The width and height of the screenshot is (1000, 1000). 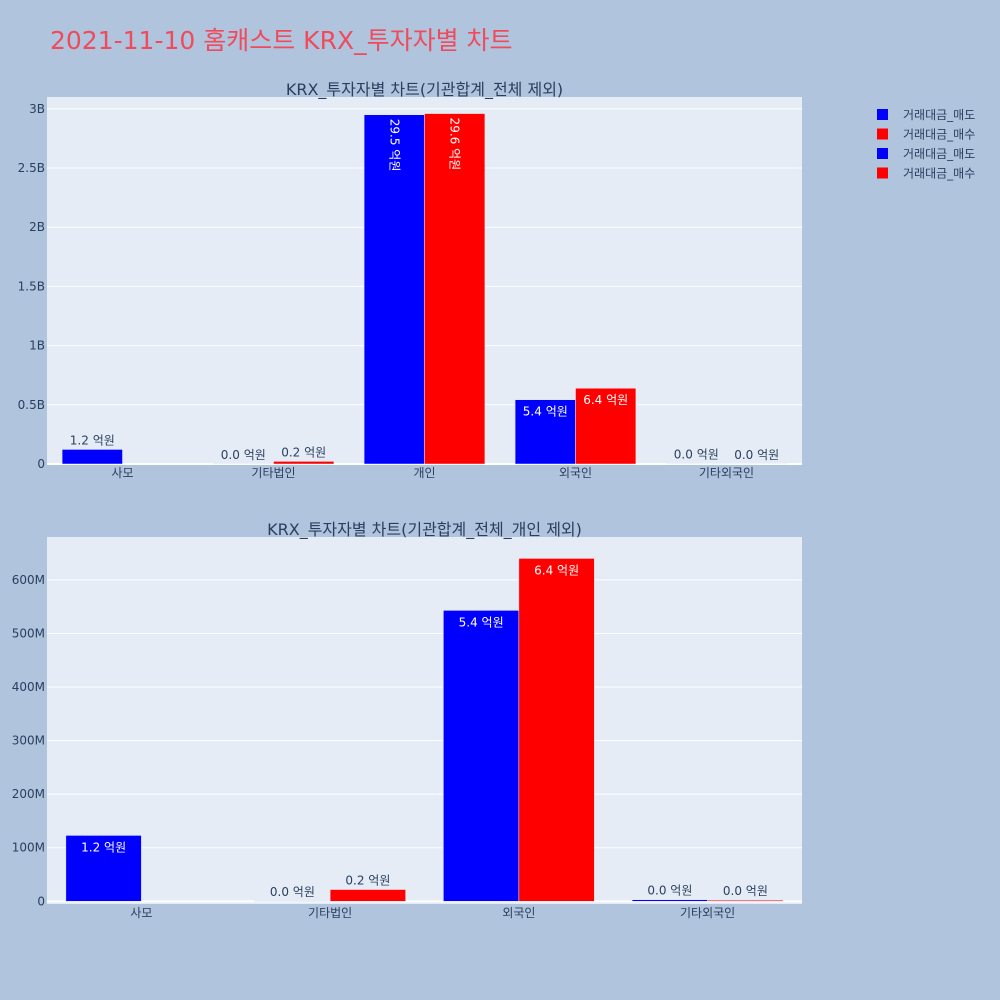 What do you see at coordinates (939, 135) in the screenshot?
I see `legend-label-1: 거래대금_매수` at bounding box center [939, 135].